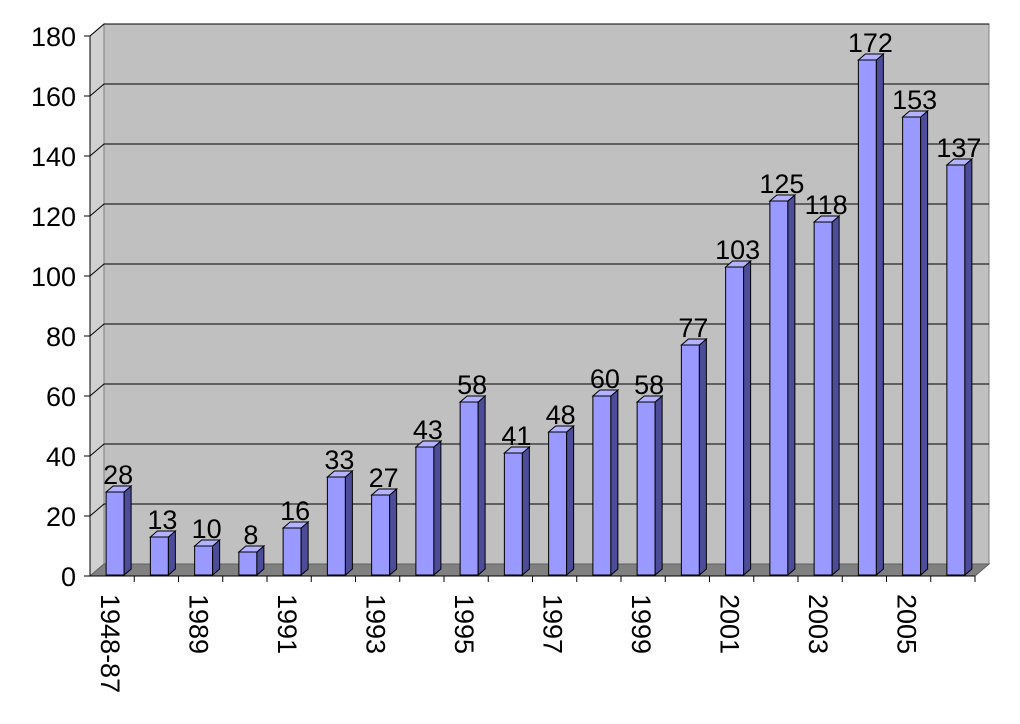 The width and height of the screenshot is (1020, 724). What do you see at coordinates (376, 624) in the screenshot?
I see `x-tick-label: 1993` at bounding box center [376, 624].